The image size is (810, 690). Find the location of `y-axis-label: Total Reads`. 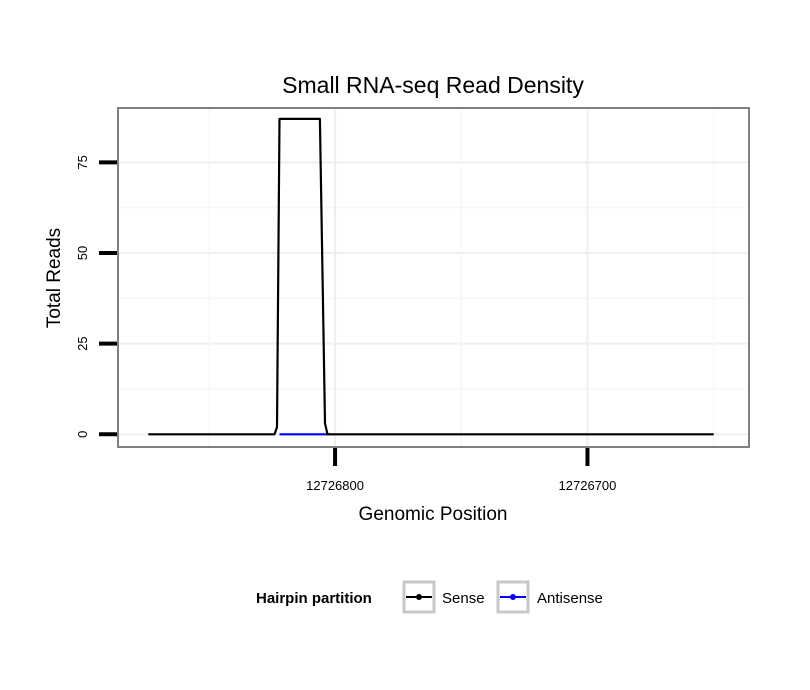

y-axis-label: Total Reads is located at coordinates (54, 278).